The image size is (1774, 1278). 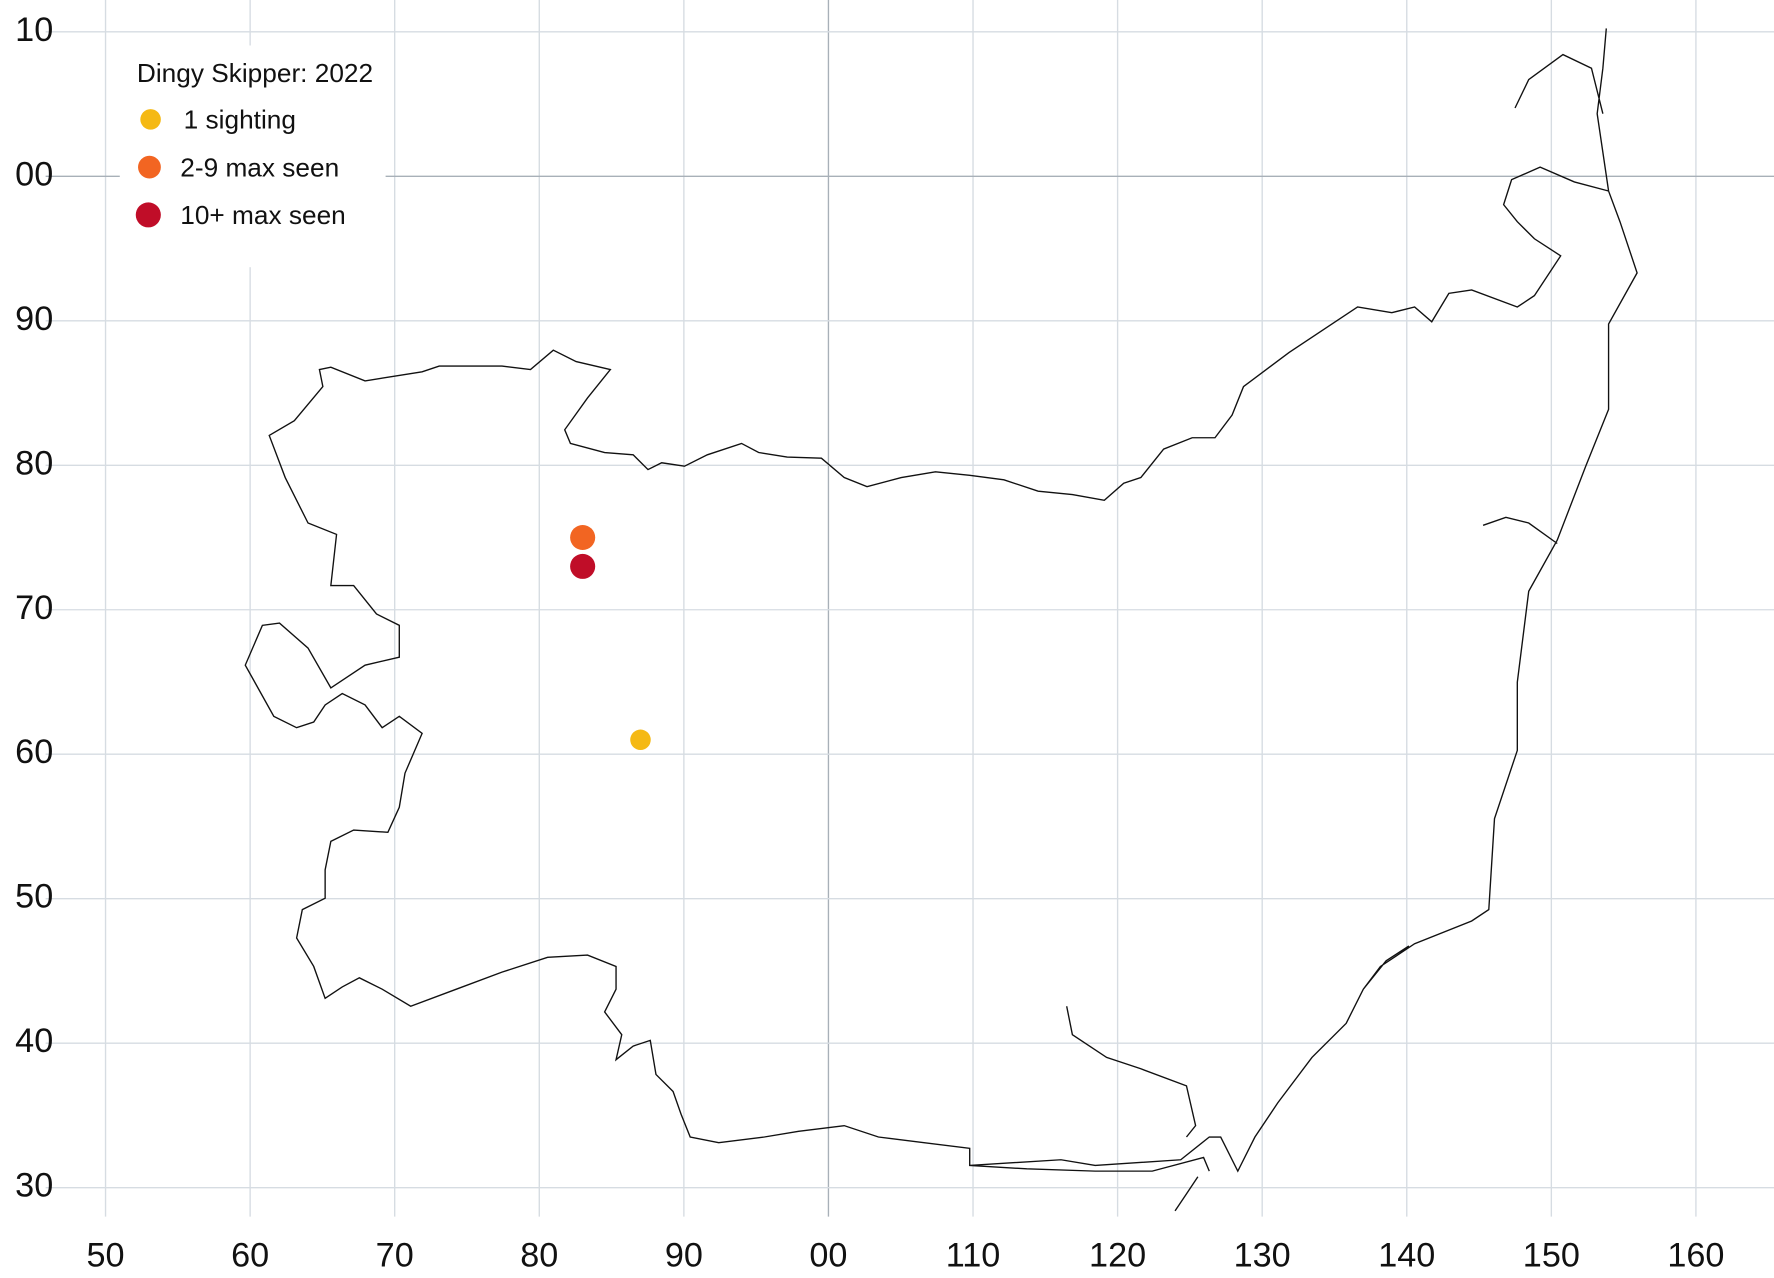 I want to click on x-tick-label: 70, so click(x=395, y=1256).